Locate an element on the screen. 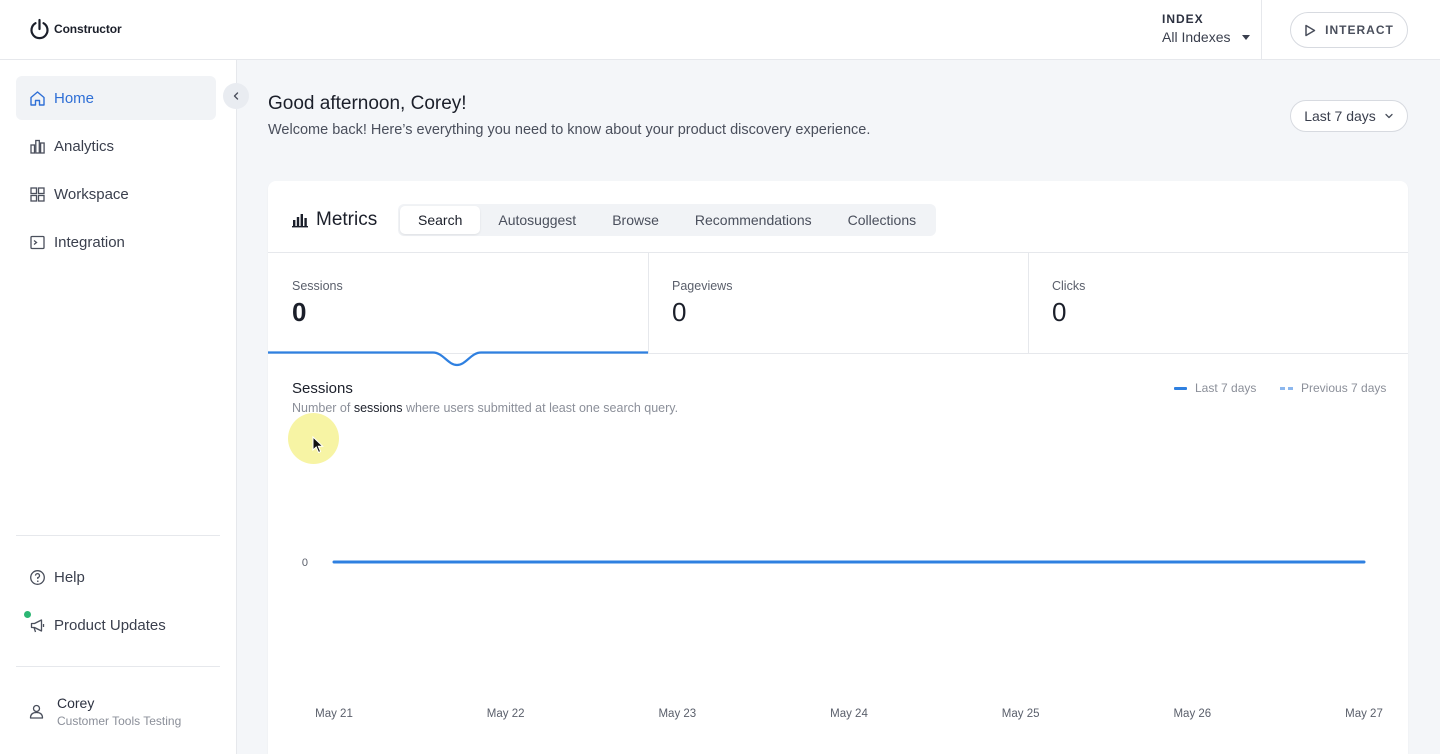 The height and width of the screenshot is (754, 1440). chart-subtitle-text: Number of is located at coordinates (323, 408).